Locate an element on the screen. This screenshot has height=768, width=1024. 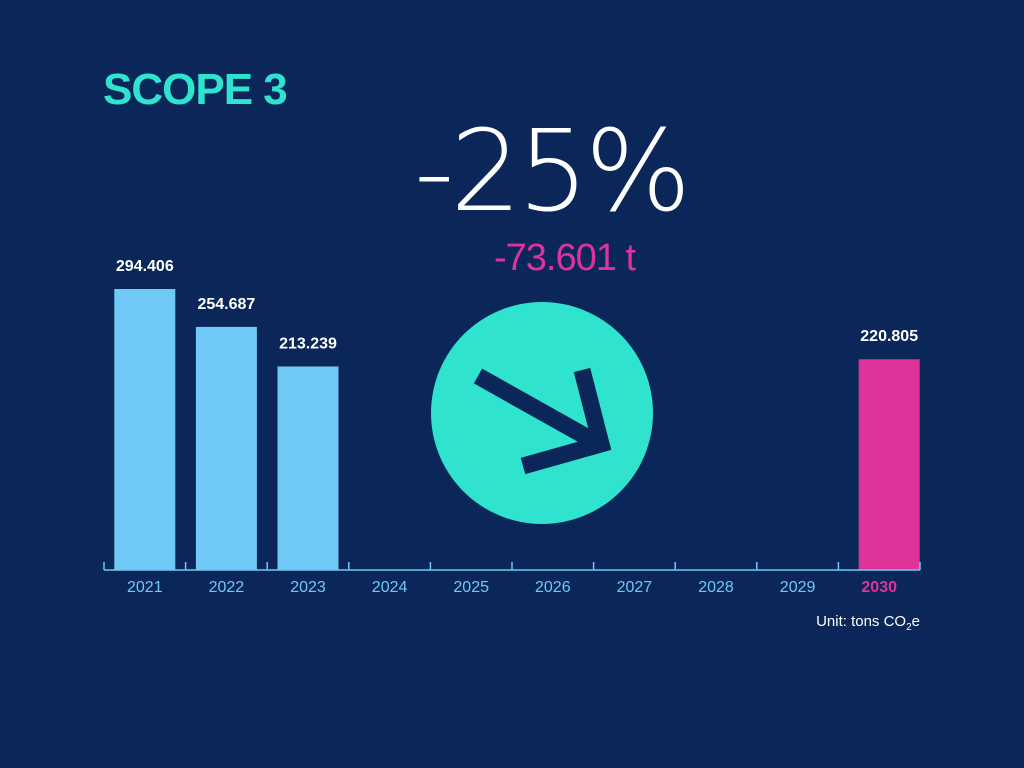
tick-label-2022: 2022 is located at coordinates (227, 587).